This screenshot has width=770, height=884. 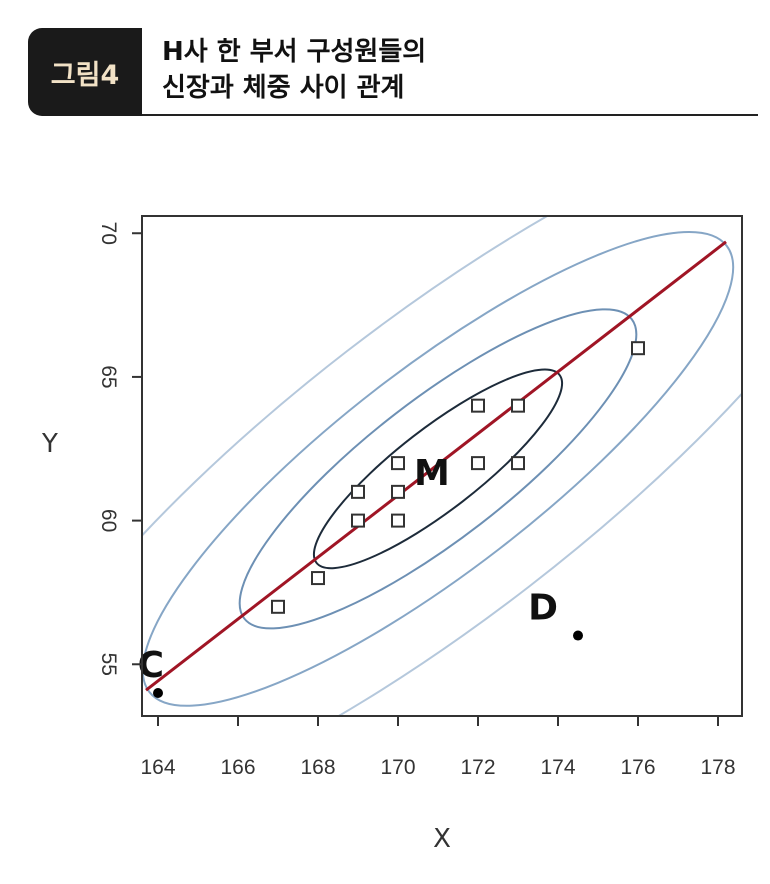 What do you see at coordinates (717, 767) in the screenshot?
I see `x-tick-label: 178` at bounding box center [717, 767].